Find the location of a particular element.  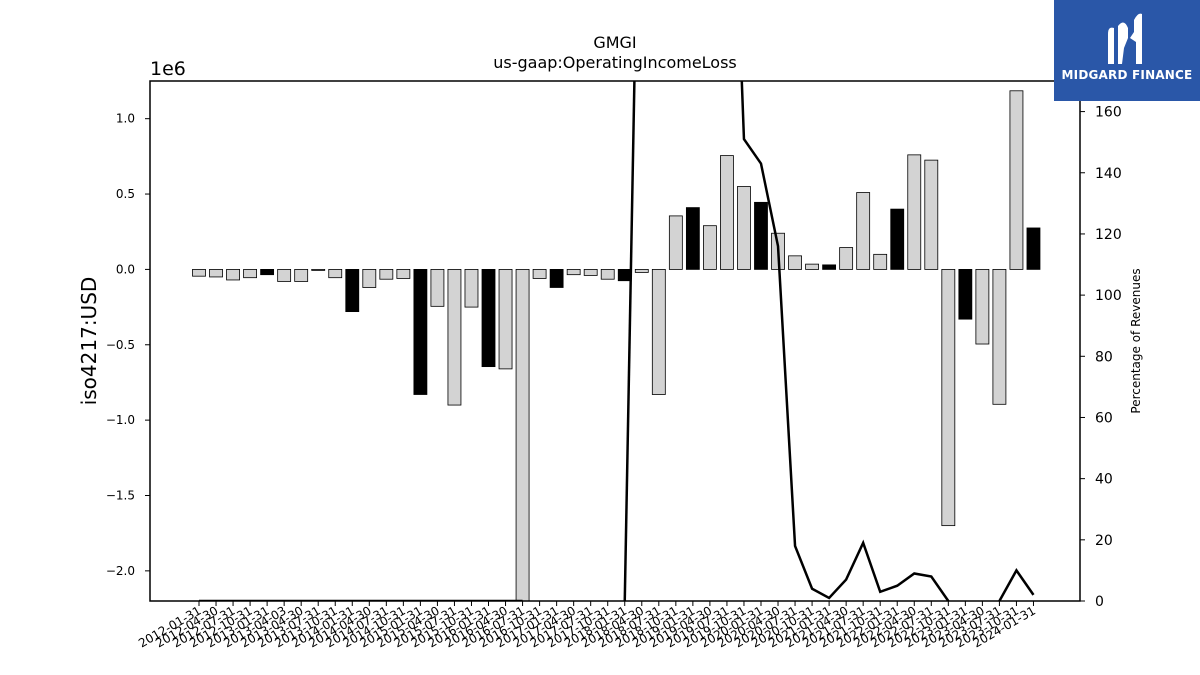

y2-tick-label: 60 is located at coordinates (1104, 418).